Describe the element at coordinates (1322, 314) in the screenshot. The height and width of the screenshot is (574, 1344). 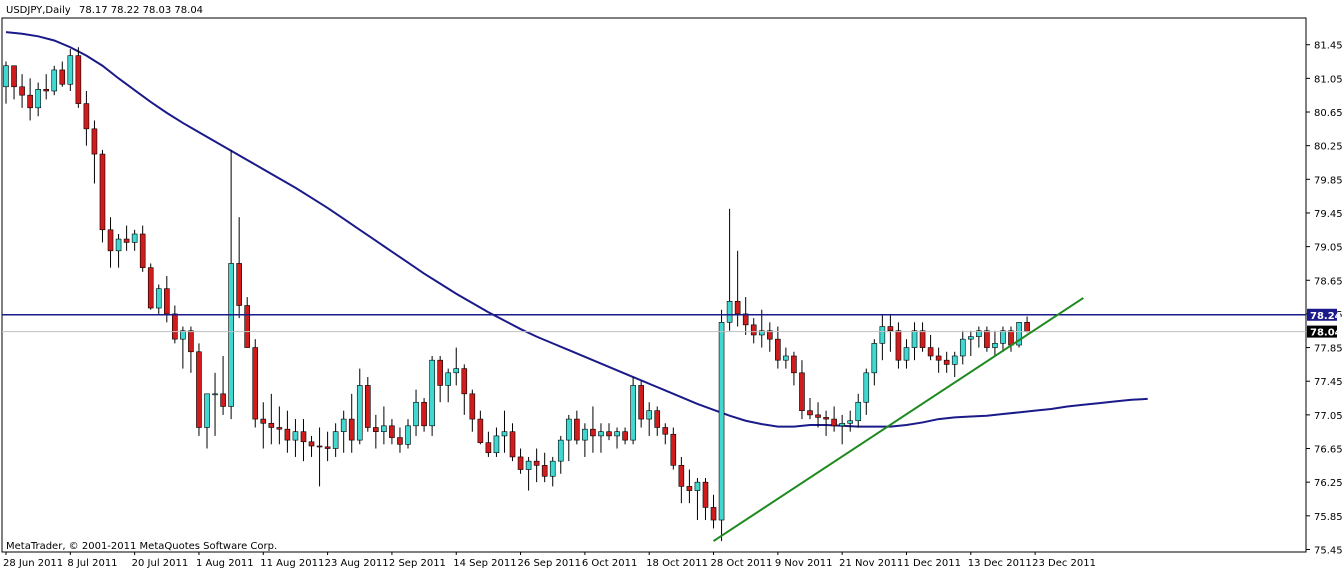
I see `resistance-price-tag-bg` at that location.